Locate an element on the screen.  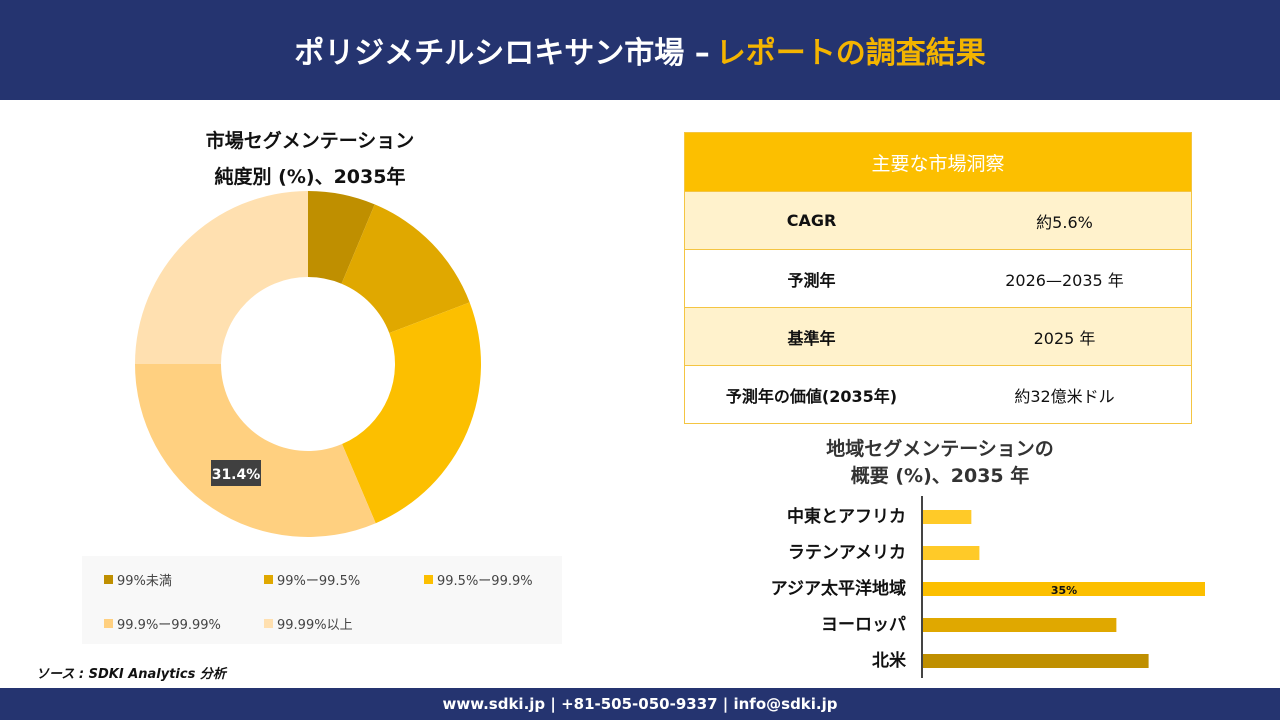
page-title-highlight: レポートの調査結果 is located at coordinates (850, 53).